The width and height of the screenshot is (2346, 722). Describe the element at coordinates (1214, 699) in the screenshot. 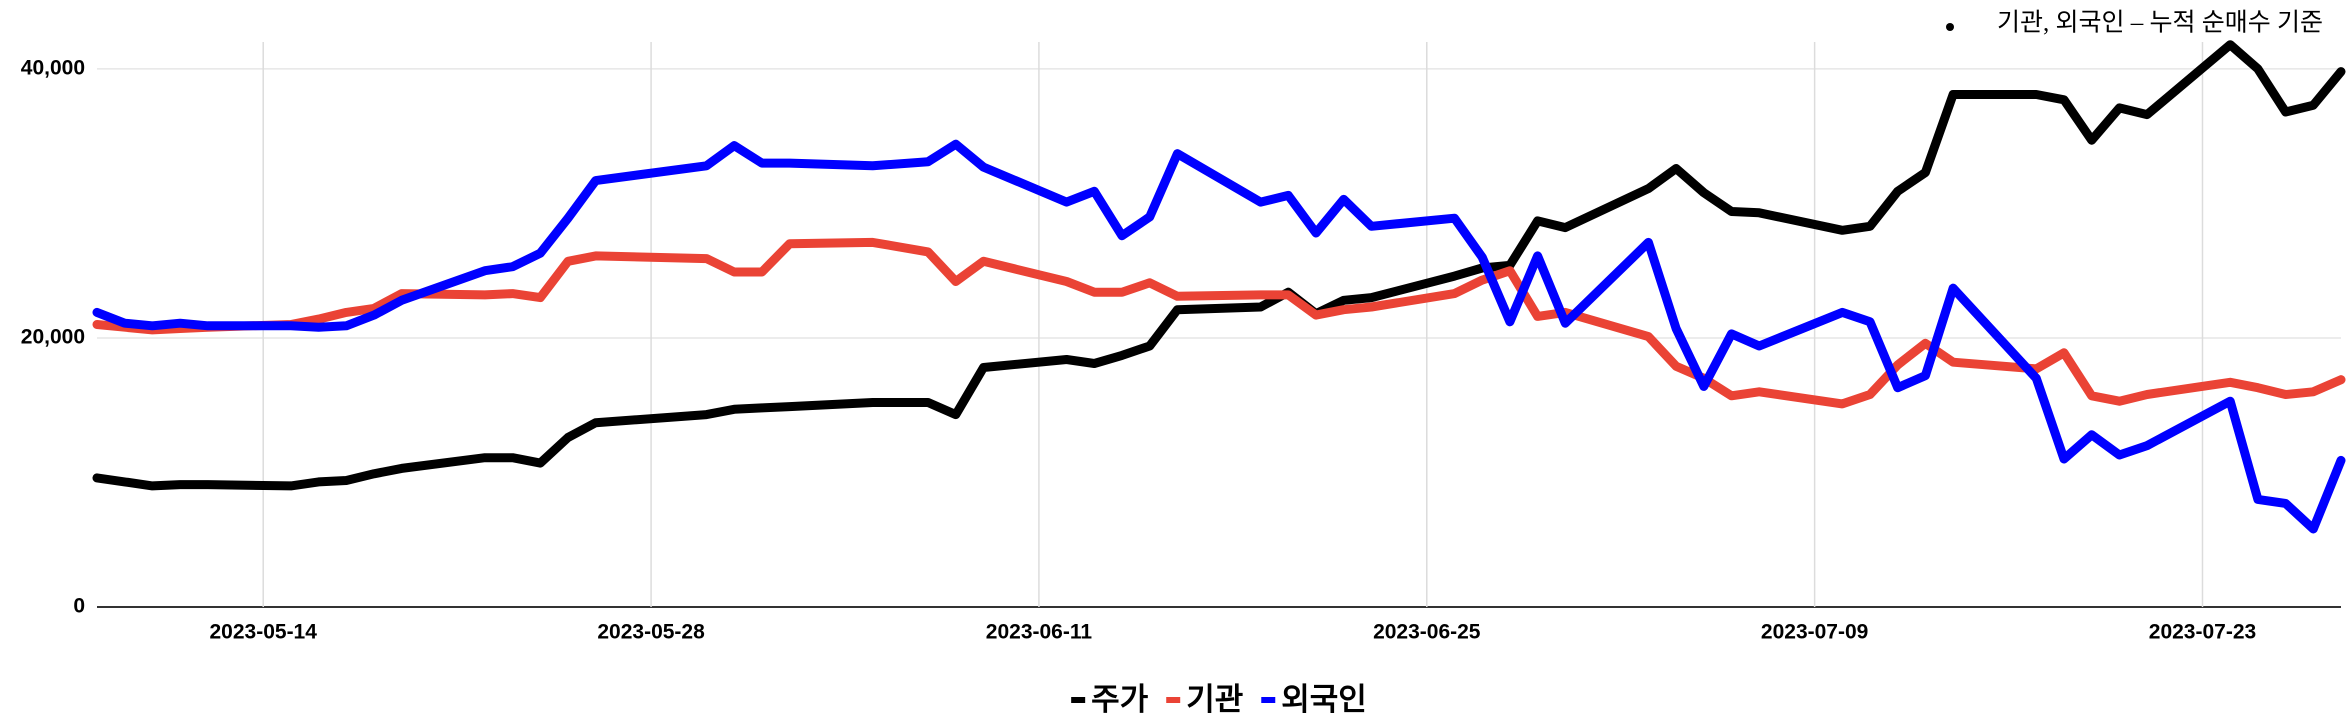

I see `legend-label: 기관` at that location.